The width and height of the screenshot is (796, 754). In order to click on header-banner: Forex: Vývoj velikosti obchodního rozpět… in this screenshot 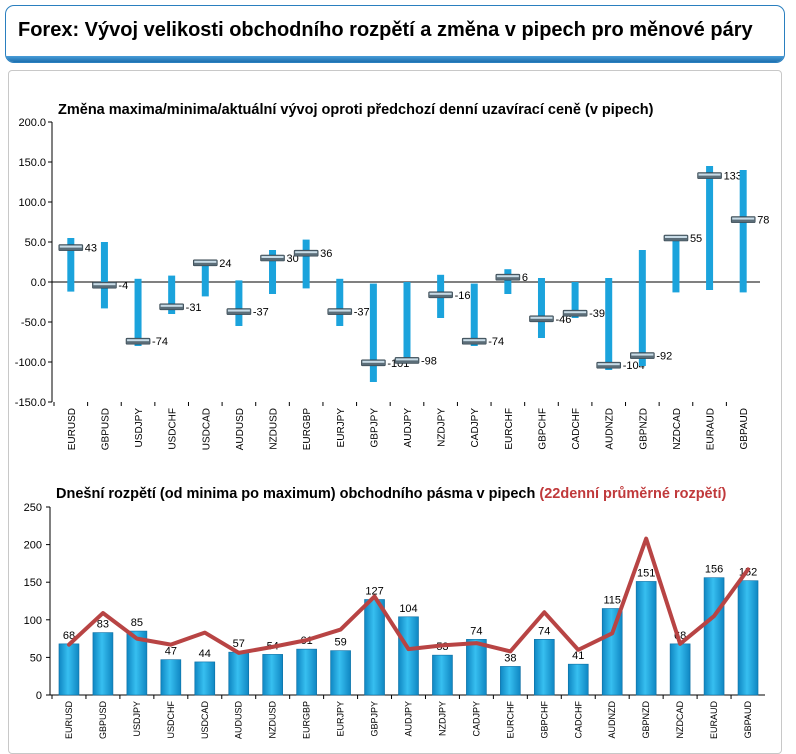, I will do `click(395, 34)`.